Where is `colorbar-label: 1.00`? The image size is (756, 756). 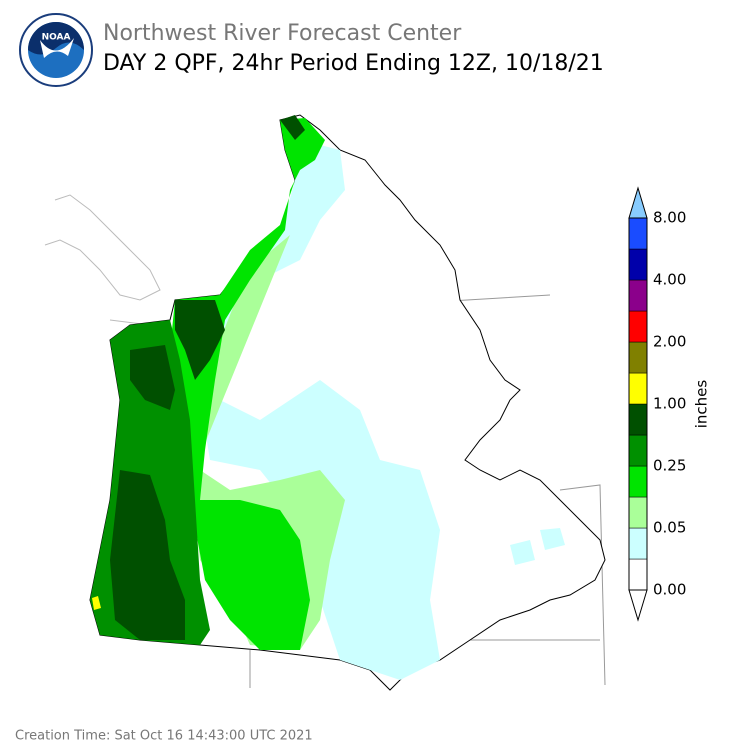
colorbar-label: 1.00 is located at coordinates (669, 404).